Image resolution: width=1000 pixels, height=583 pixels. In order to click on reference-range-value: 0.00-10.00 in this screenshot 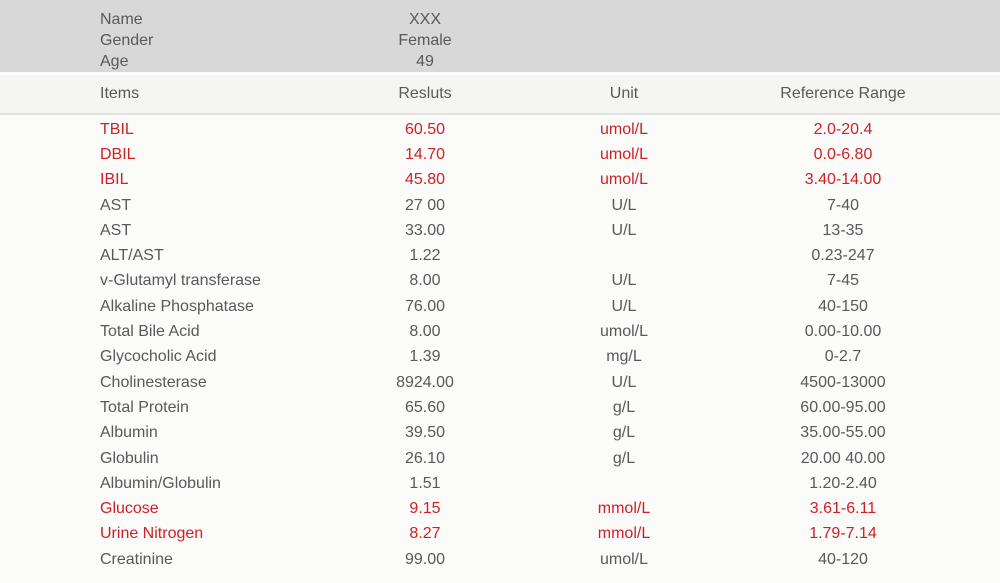, I will do `click(843, 332)`.